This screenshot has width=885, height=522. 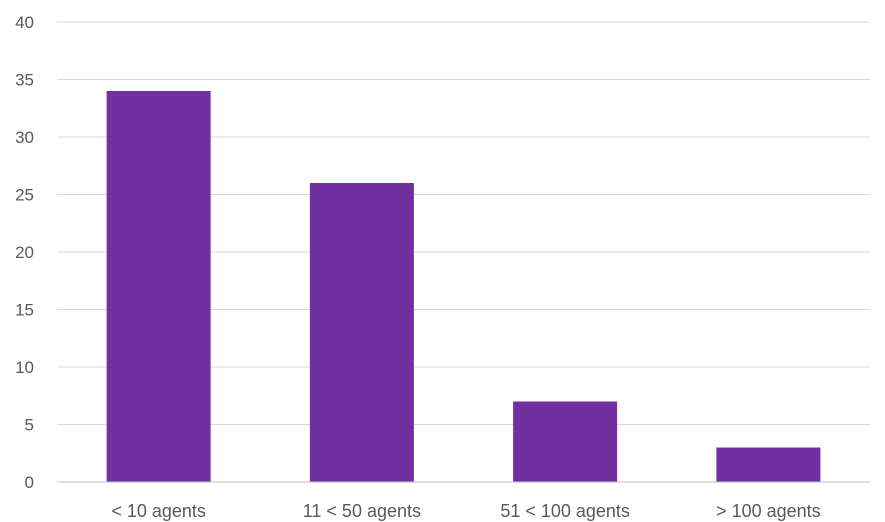 What do you see at coordinates (24, 22) in the screenshot?
I see `y-tick-label: 40` at bounding box center [24, 22].